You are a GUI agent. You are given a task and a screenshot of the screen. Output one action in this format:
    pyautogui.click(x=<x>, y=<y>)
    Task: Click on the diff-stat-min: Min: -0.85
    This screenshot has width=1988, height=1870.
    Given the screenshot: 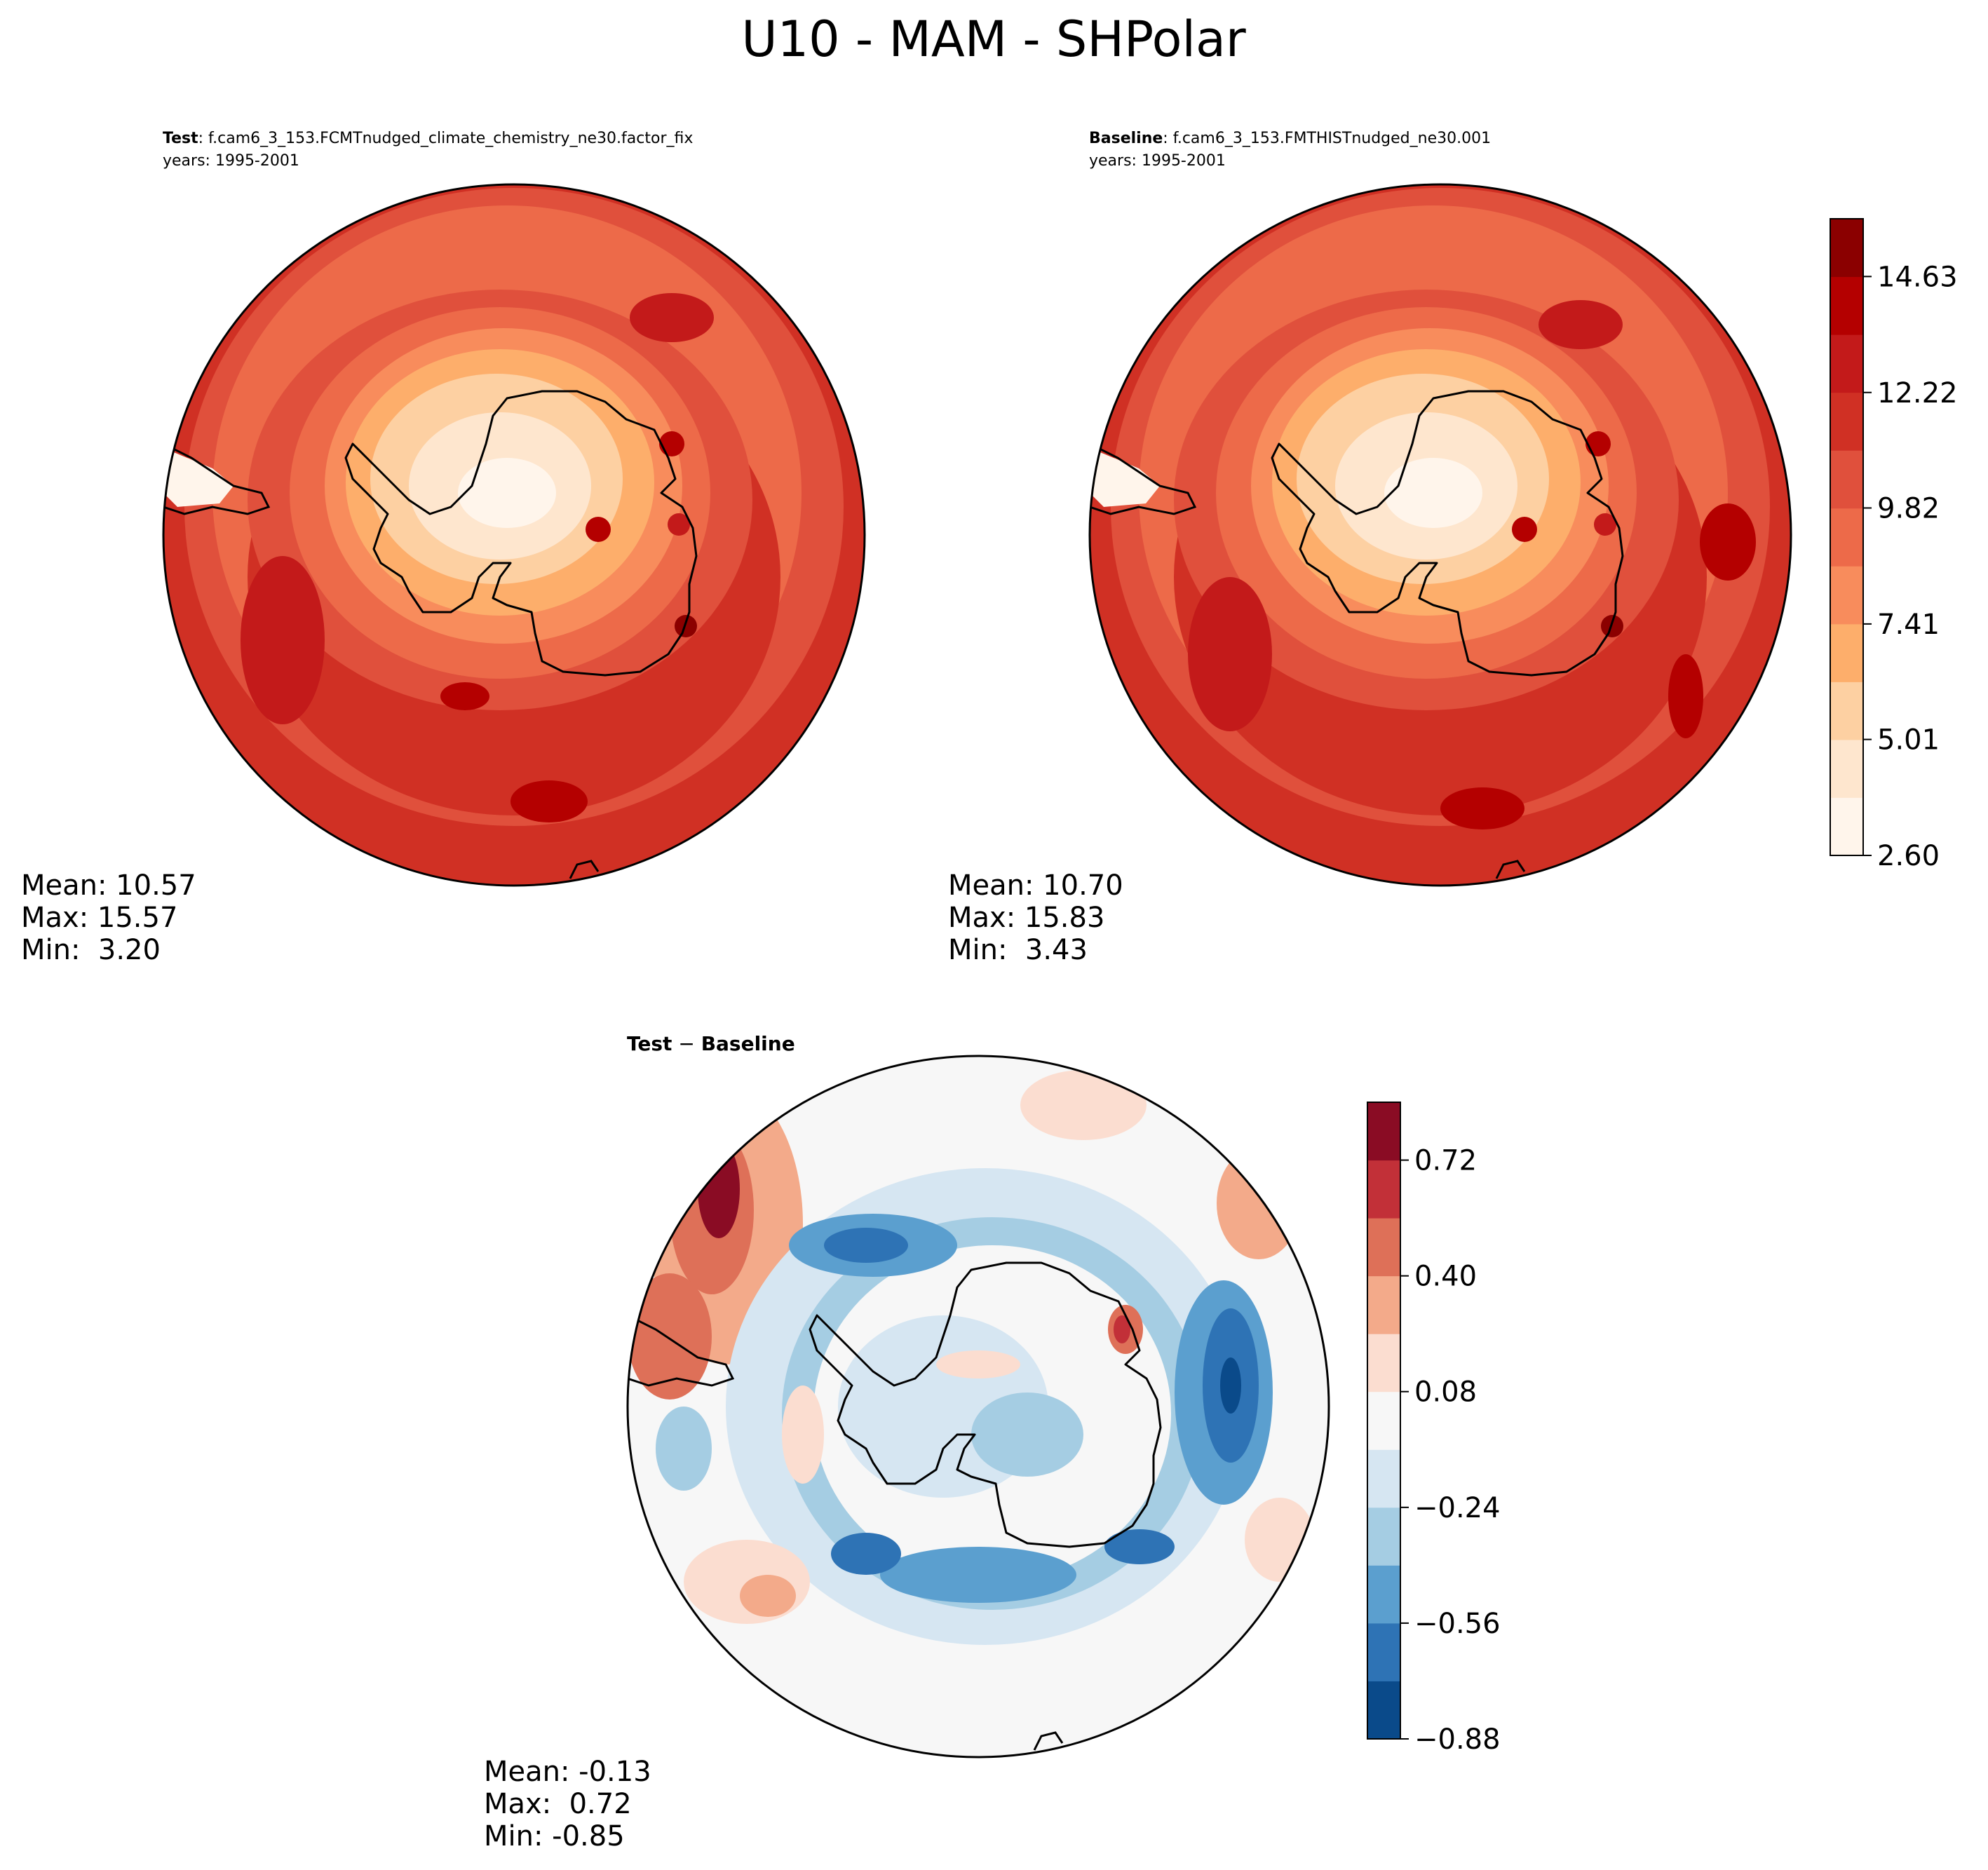 What is the action you would take?
    pyautogui.click(x=554, y=1836)
    